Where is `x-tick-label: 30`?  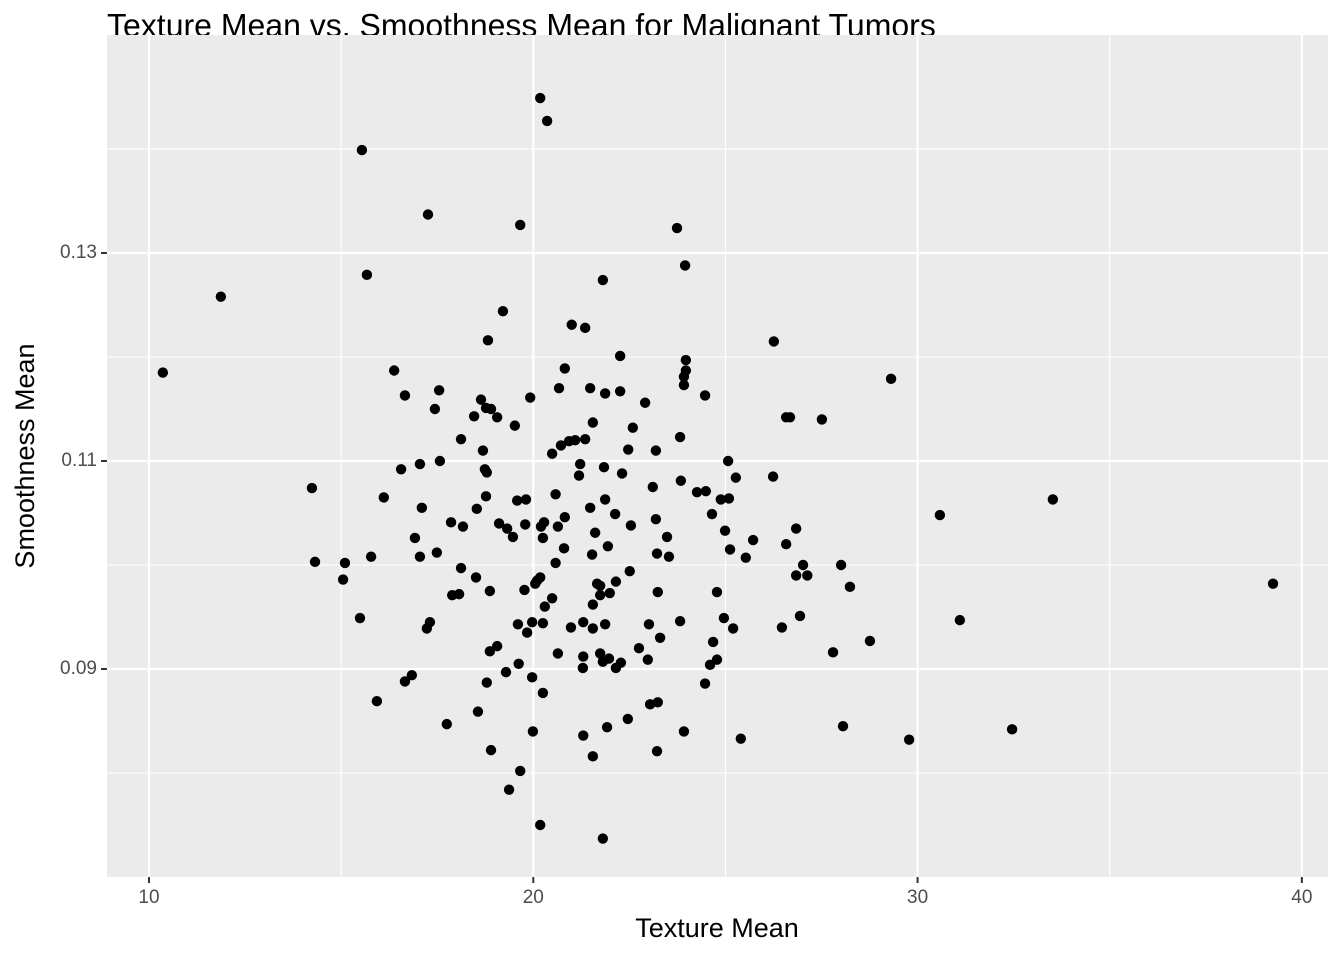 x-tick-label: 30 is located at coordinates (917, 897).